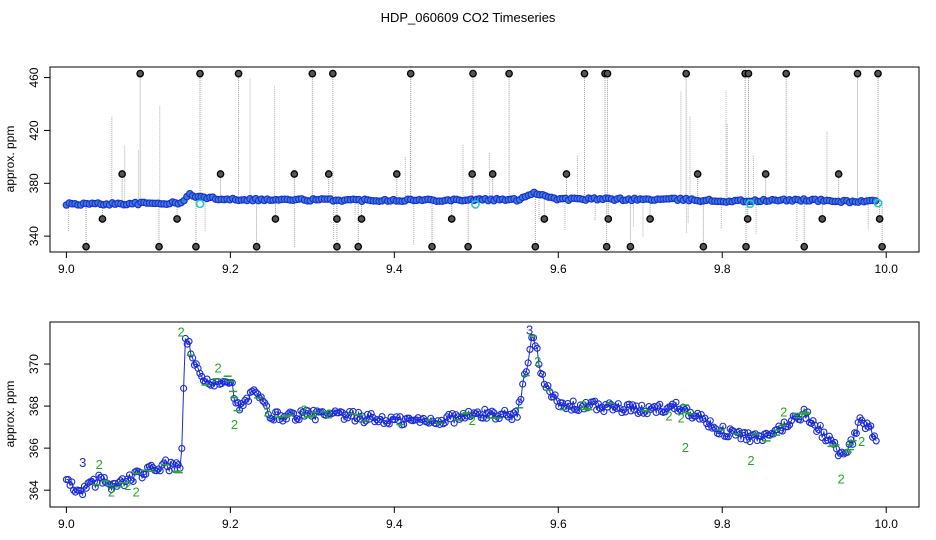 The height and width of the screenshot is (540, 936). I want to click on y-tick-label: 370, so click(34, 364).